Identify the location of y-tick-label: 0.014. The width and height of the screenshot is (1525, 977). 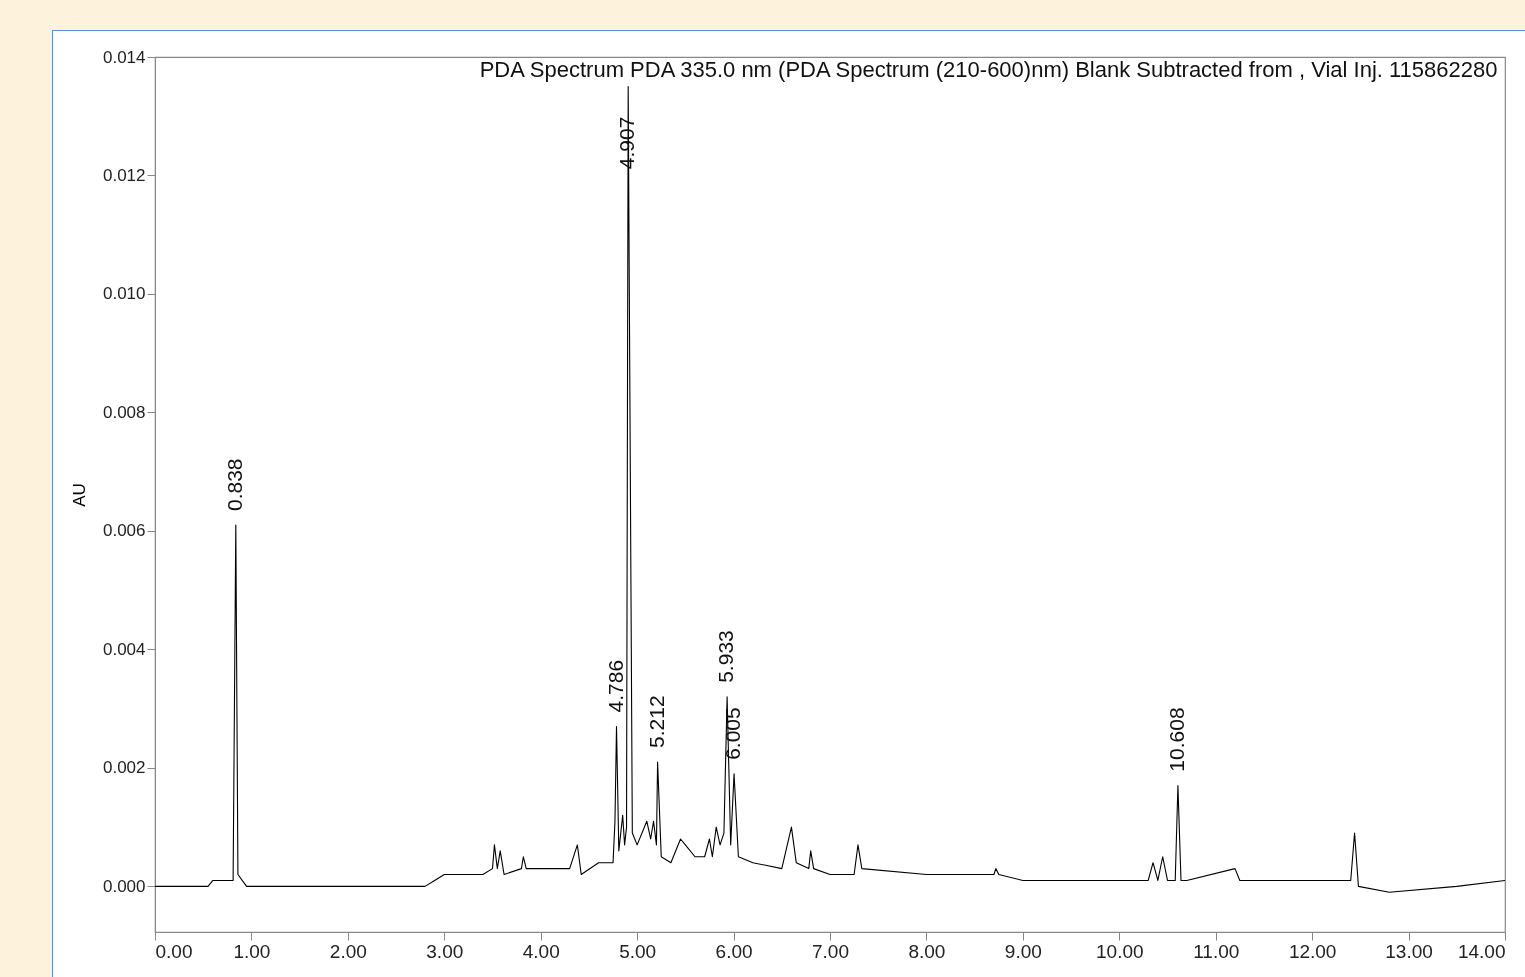
(124, 57).